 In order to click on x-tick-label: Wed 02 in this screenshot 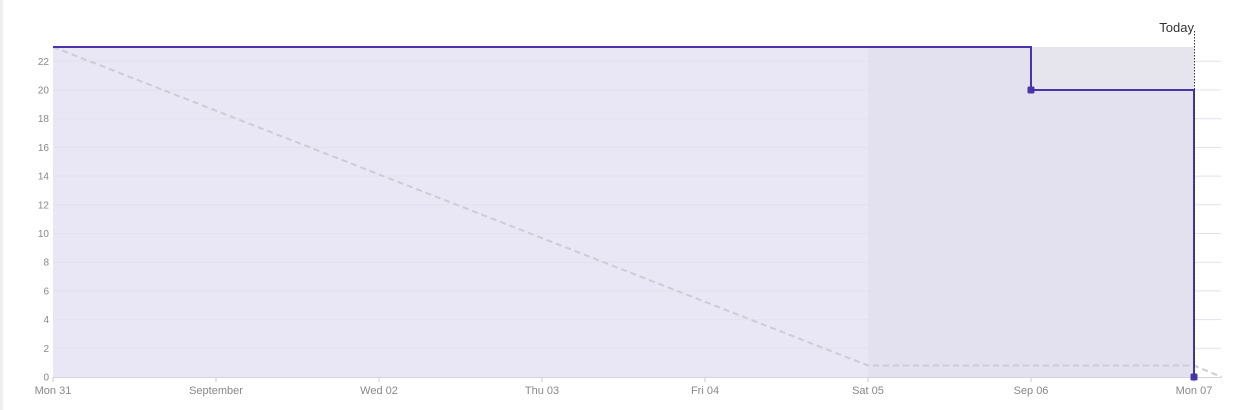, I will do `click(379, 391)`.